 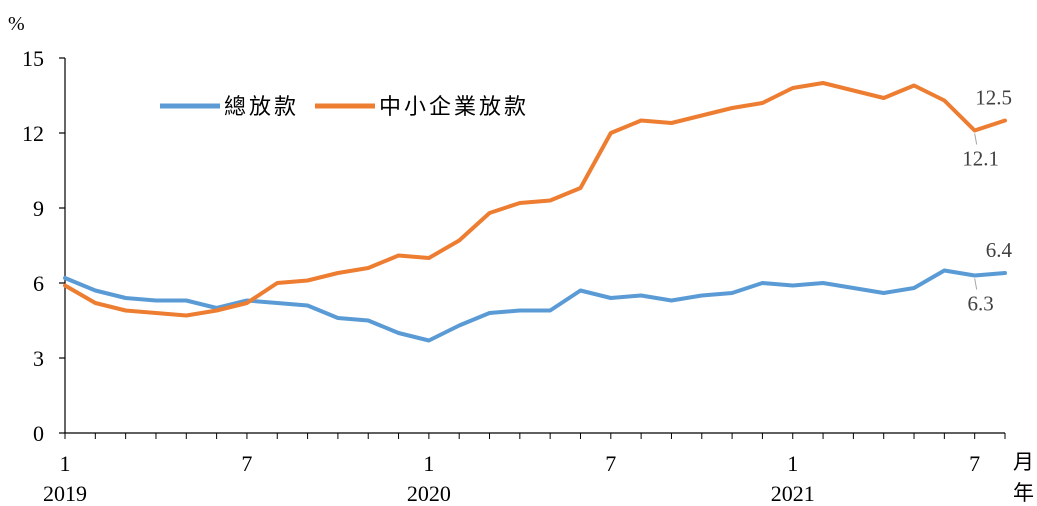 I want to click on y-tick-label: 6, so click(x=38, y=283).